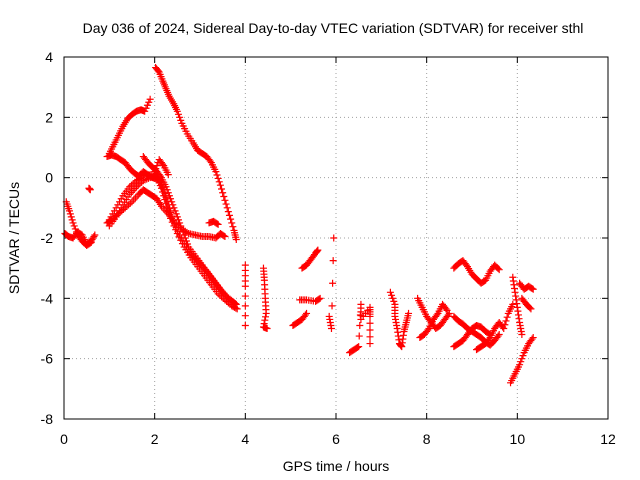  Describe the element at coordinates (427, 439) in the screenshot. I see `x-tick-label: 8` at that location.